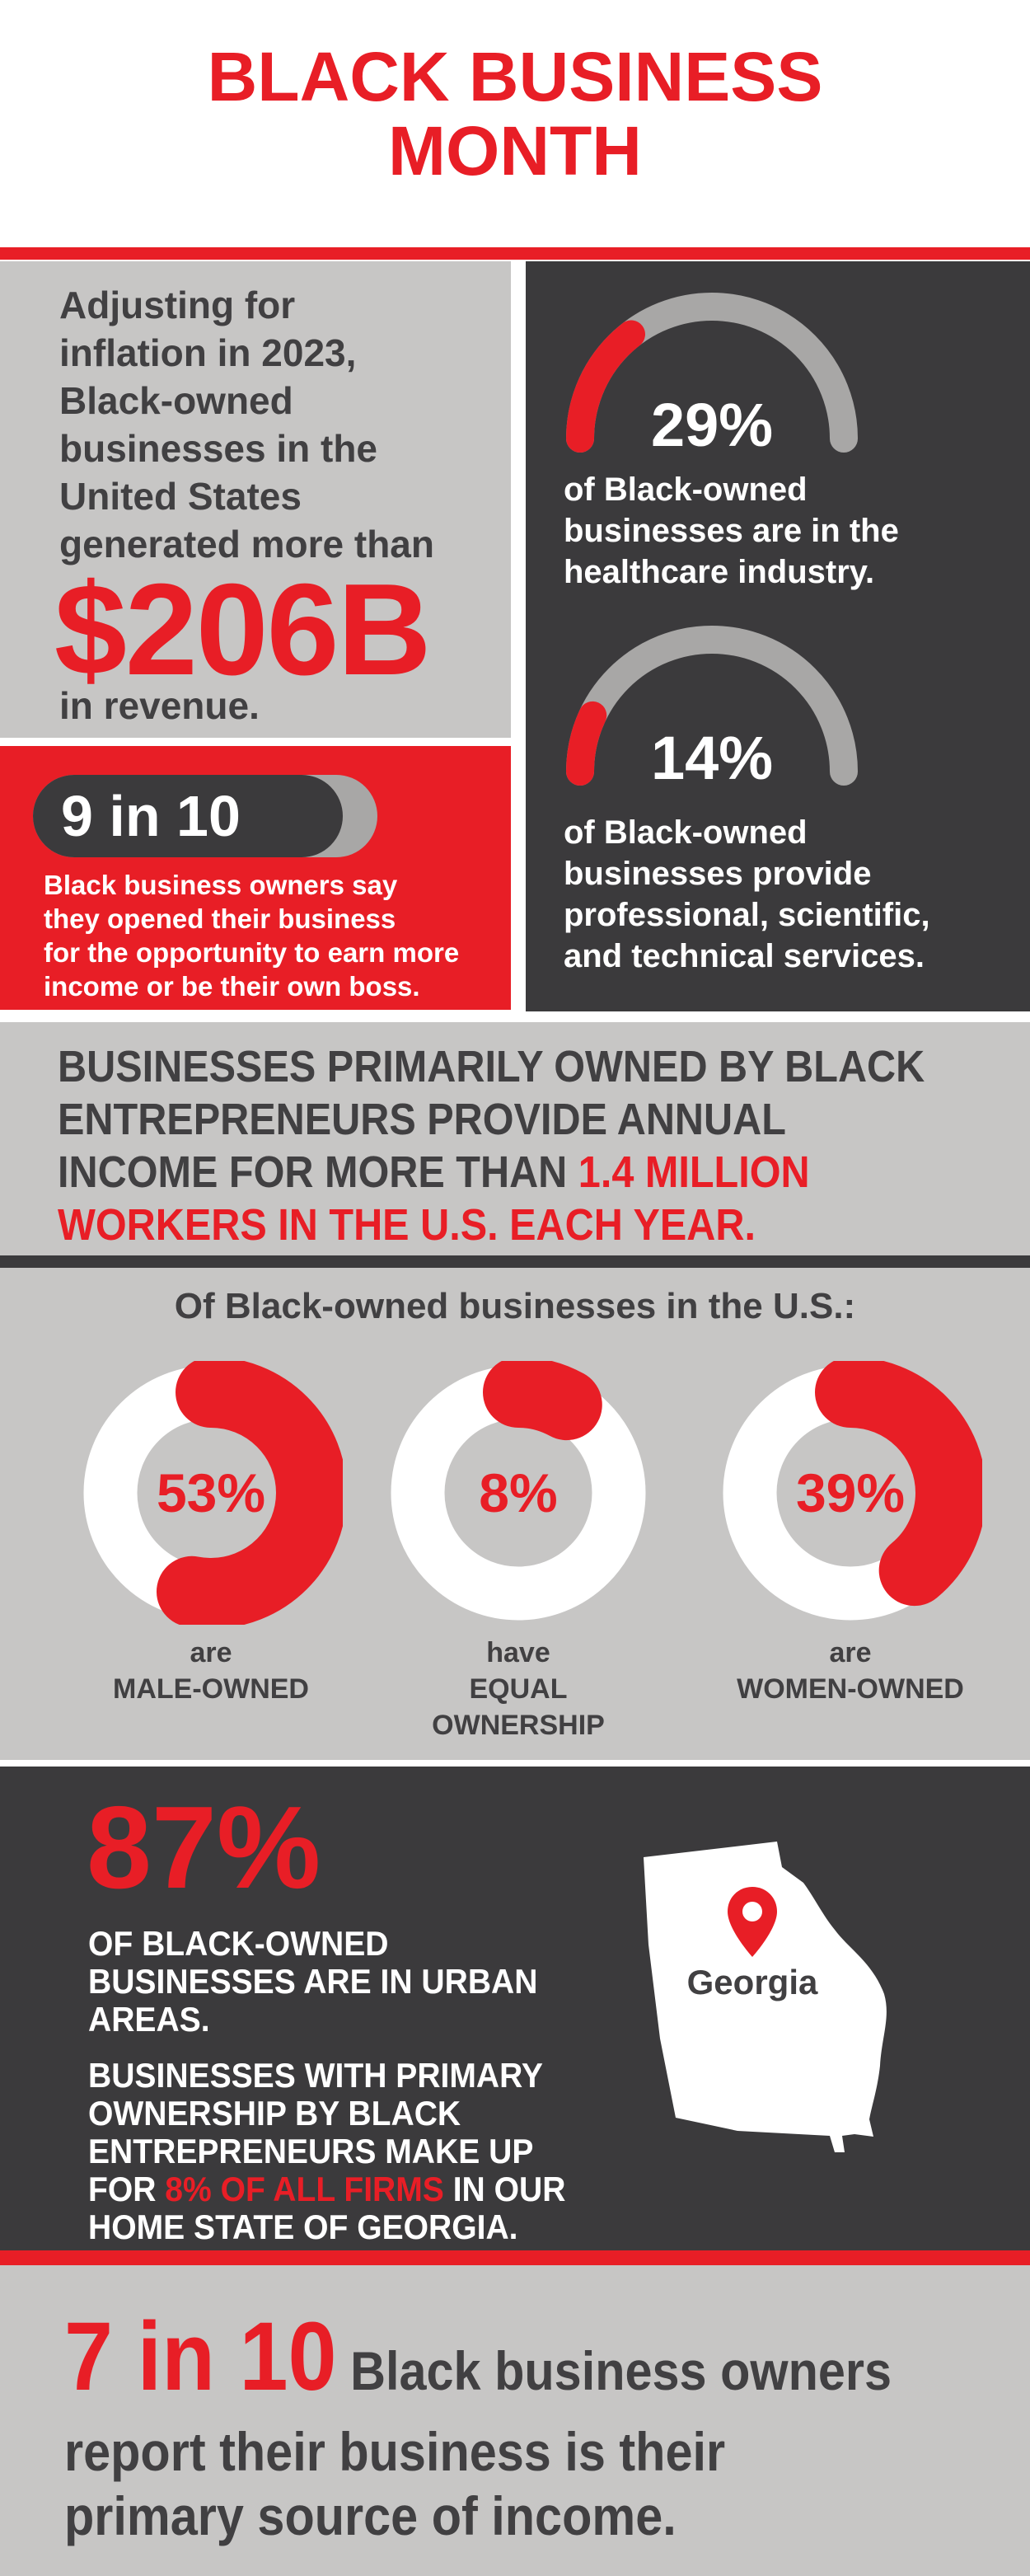 The height and width of the screenshot is (2576, 1030). Describe the element at coordinates (850, 1671) in the screenshot. I see `donut-women-owned-label: are WOMEN-OWNED` at that location.